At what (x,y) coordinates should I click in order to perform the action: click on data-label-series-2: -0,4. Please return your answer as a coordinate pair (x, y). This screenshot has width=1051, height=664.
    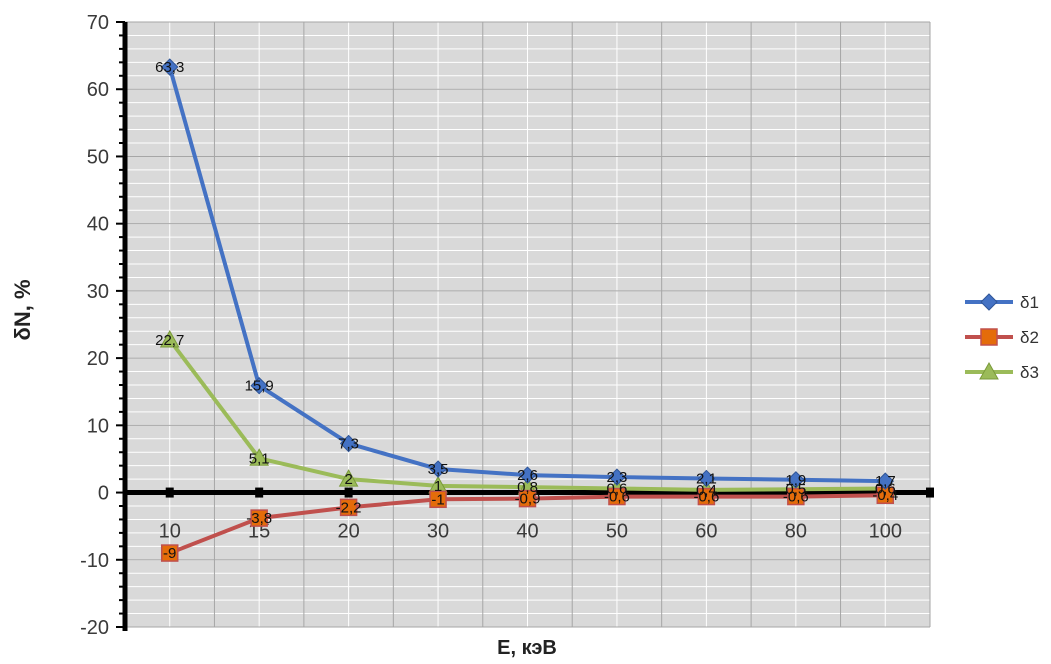
    Looking at the image, I should click on (885, 495).